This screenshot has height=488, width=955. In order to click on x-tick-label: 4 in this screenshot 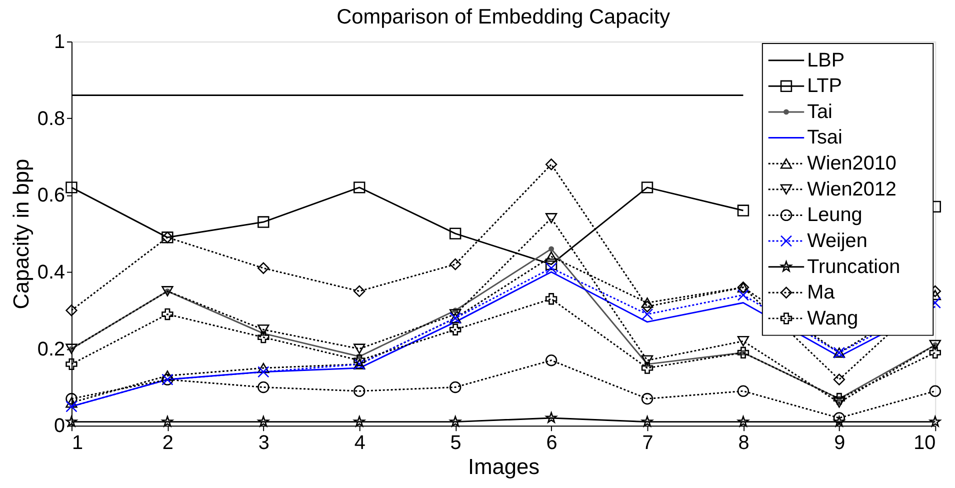, I will do `click(360, 443)`.